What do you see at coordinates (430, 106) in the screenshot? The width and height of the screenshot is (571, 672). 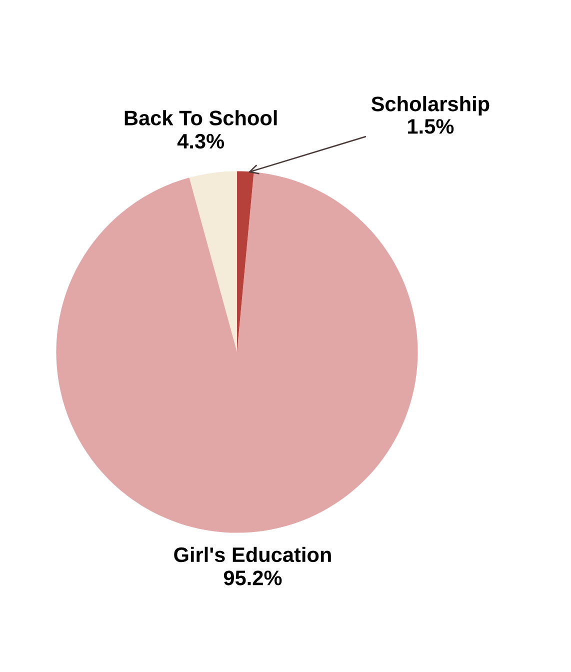 I see `slice-label: Scholarship` at bounding box center [430, 106].